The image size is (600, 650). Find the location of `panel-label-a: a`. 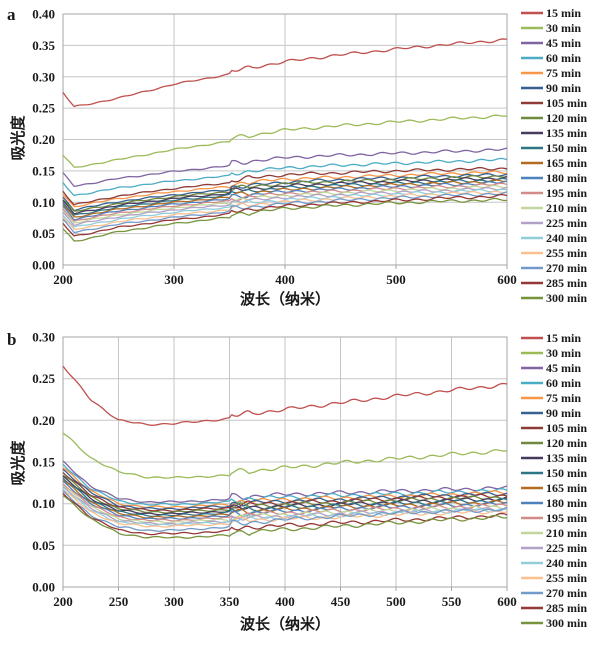

panel-label-a: a is located at coordinates (11, 14).